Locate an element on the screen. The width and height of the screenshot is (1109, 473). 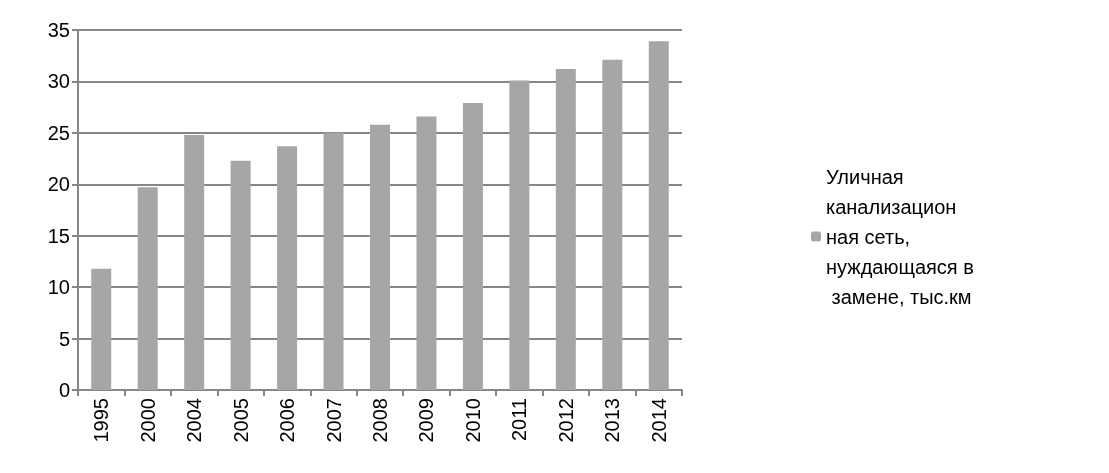
x-tick-label: 2004 is located at coordinates (194, 420).